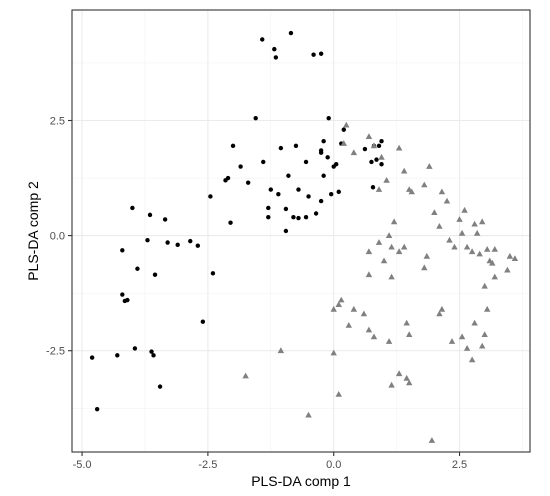 Image resolution: width=550 pixels, height=496 pixels. Describe the element at coordinates (59, 237) in the screenshot. I see `y-axis: -2.5 0.0 2.5` at that location.